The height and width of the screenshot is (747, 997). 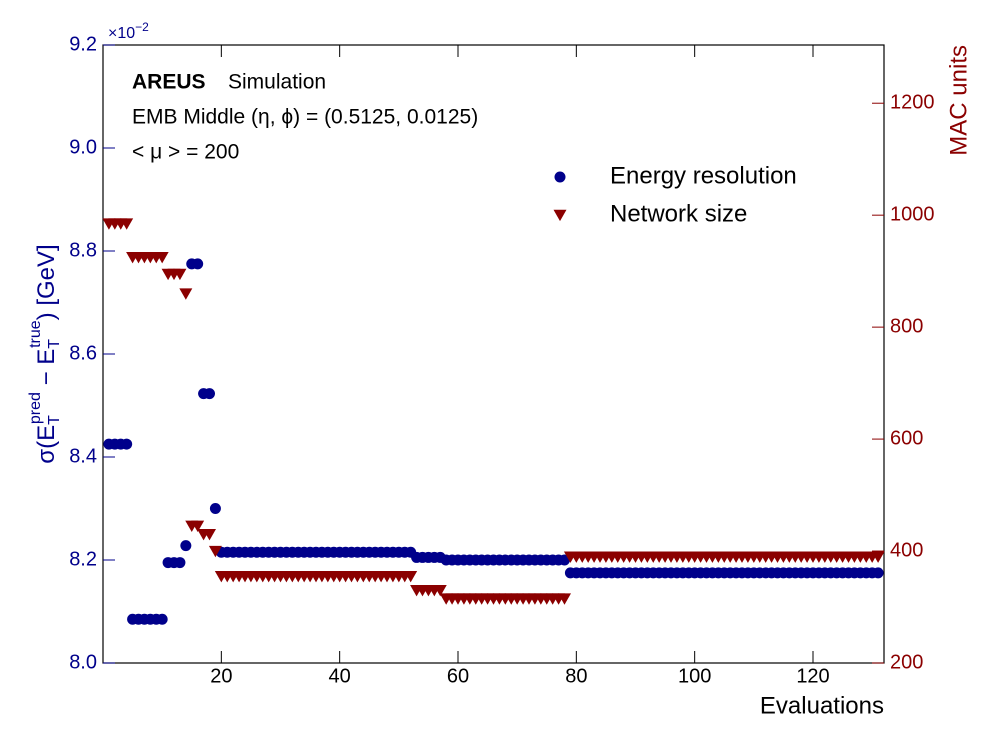 I want to click on y2-tick-label: 800, so click(x=906, y=326).